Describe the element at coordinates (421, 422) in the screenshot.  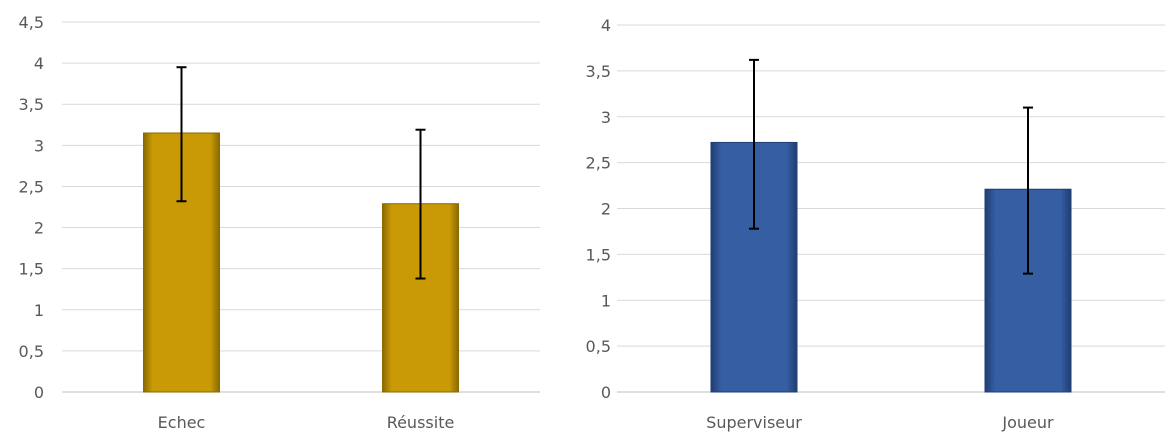
I see `x-category-label: Réussite` at that location.